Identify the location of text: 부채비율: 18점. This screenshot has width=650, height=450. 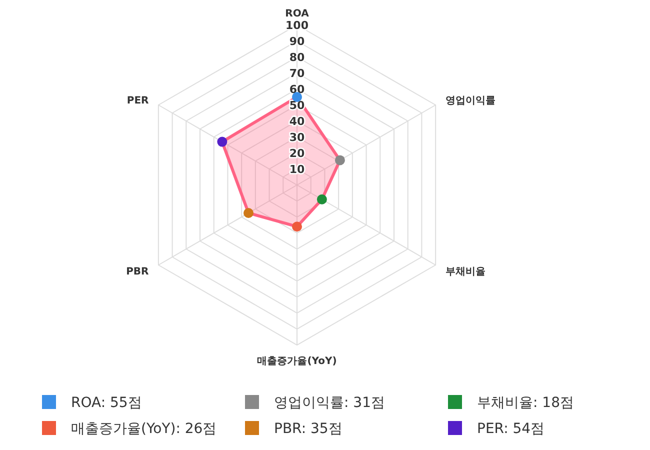
(525, 403).